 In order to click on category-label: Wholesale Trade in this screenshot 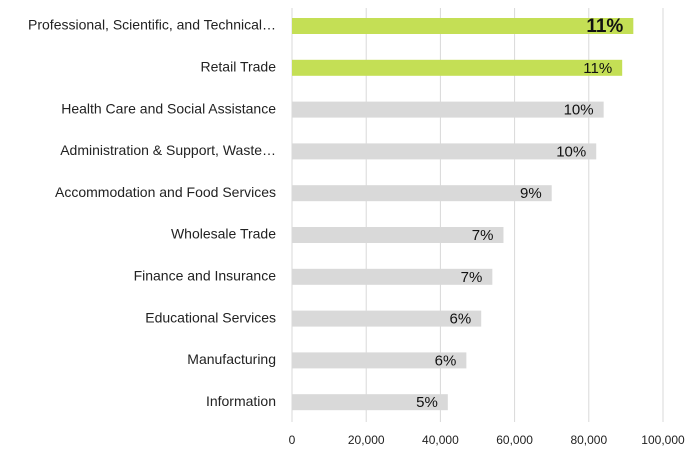, I will do `click(223, 234)`.